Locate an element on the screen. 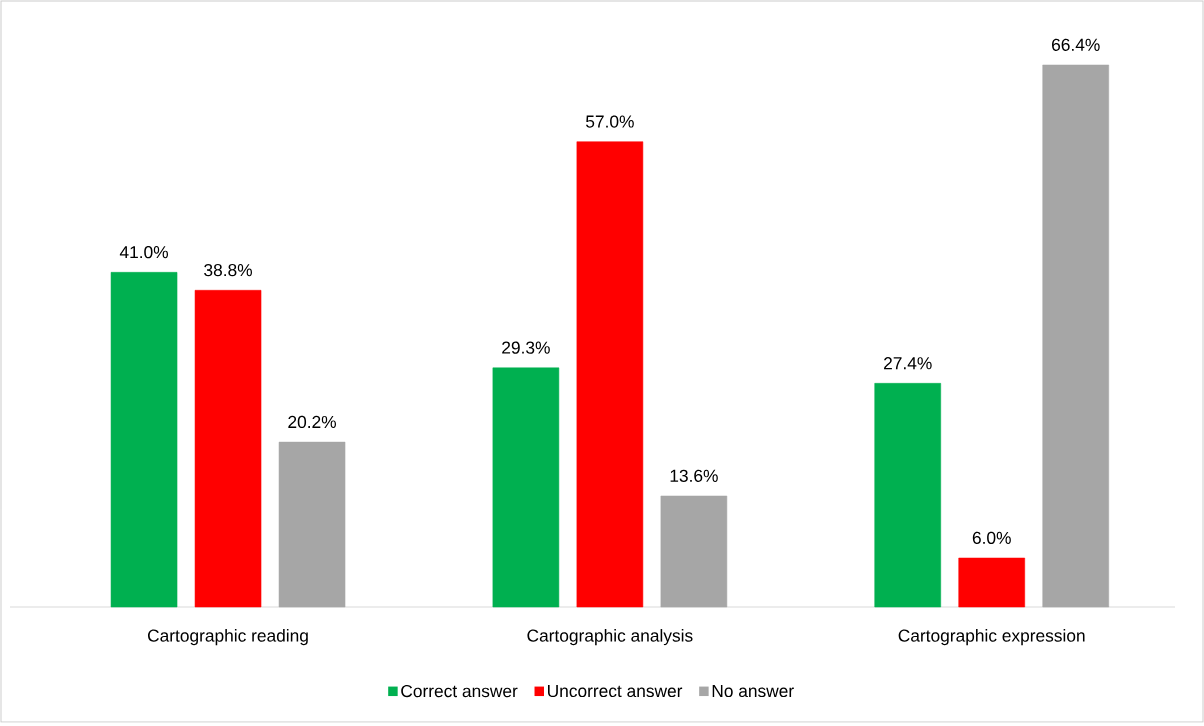 Image resolution: width=1204 pixels, height=726 pixels. data-label: 57.0% is located at coordinates (610, 121).